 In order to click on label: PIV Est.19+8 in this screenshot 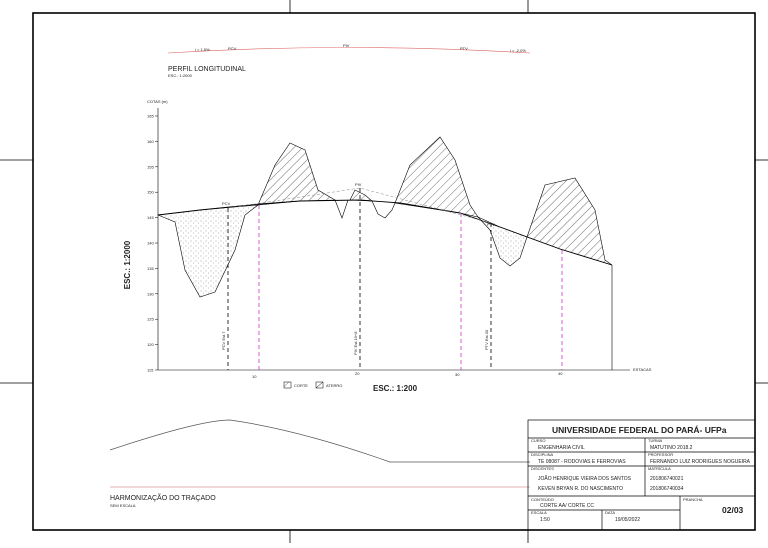, I will do `click(355, 343)`.